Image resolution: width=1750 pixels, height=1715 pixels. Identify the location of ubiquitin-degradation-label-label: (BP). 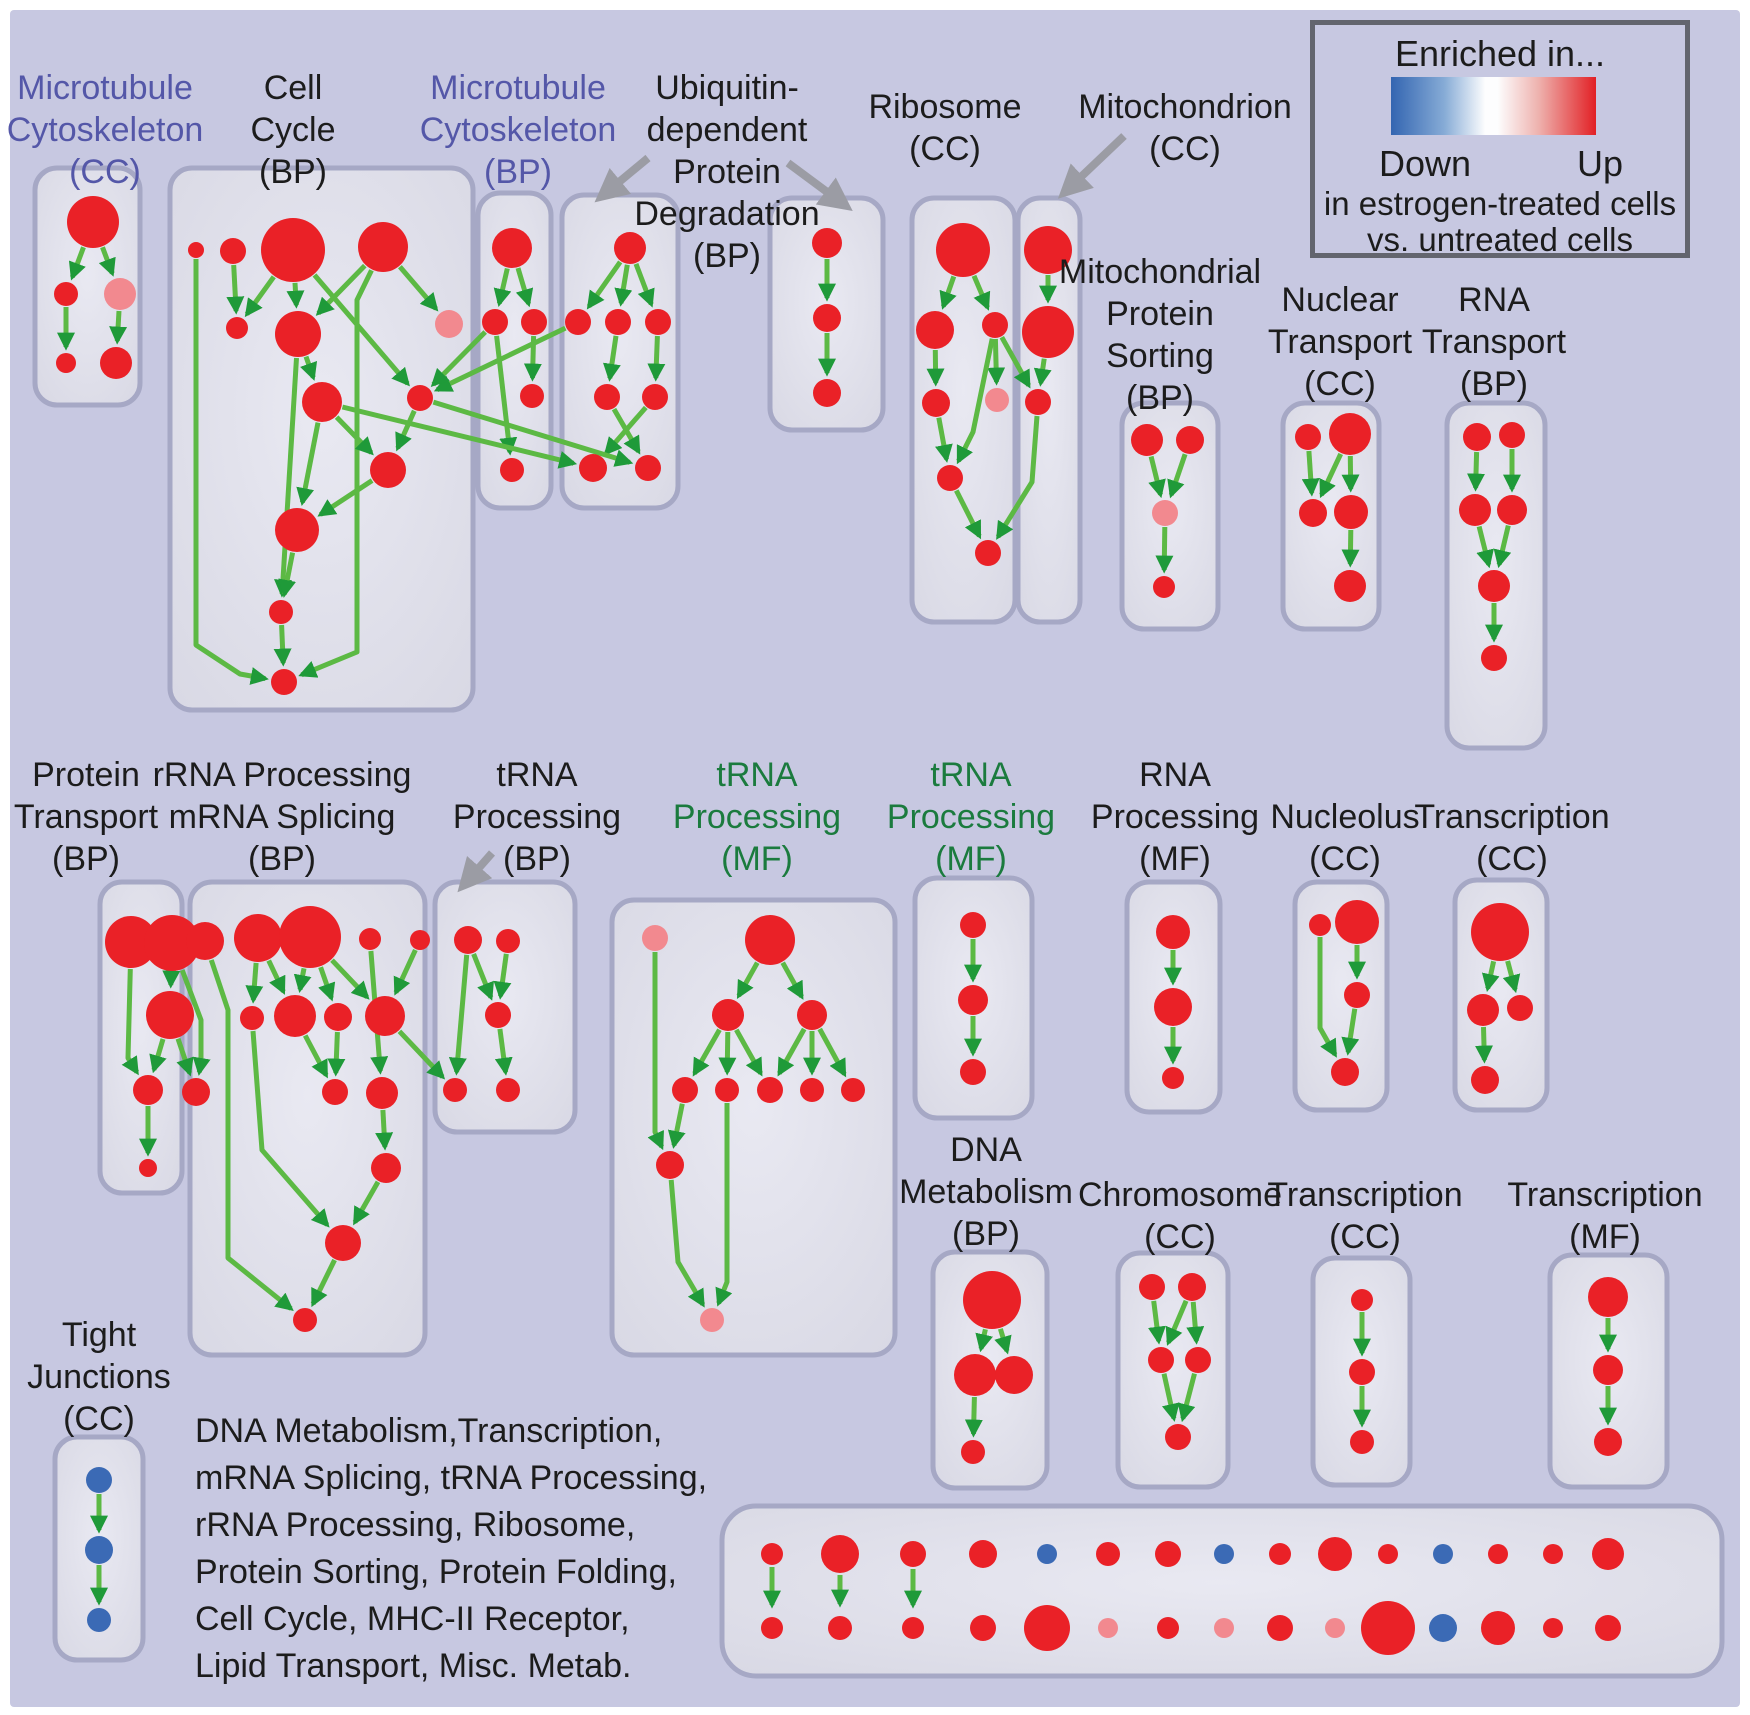
(727, 256).